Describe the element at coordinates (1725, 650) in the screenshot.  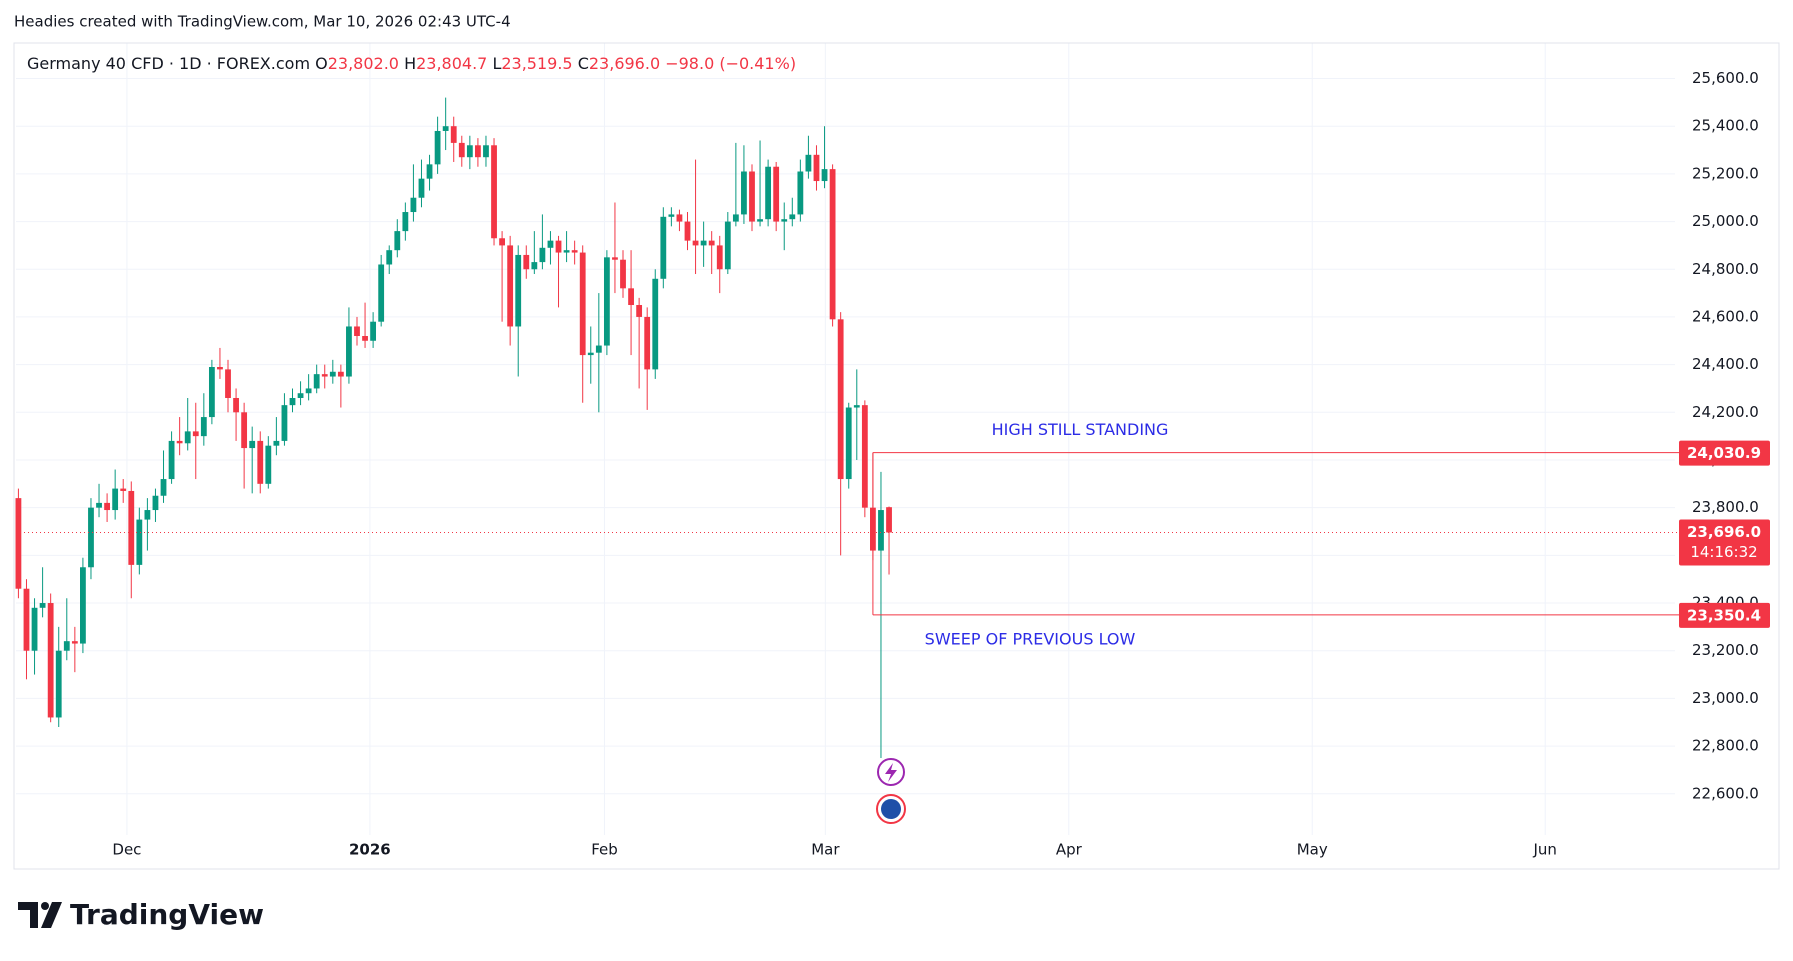
I see `y-tick-label: 23,200.0` at that location.